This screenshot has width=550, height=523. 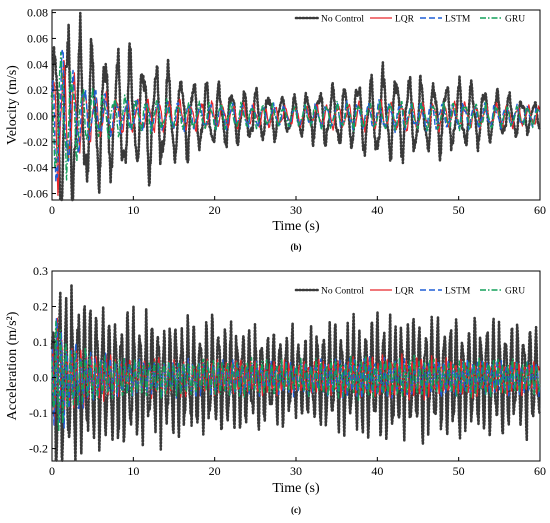 What do you see at coordinates (37, 13) in the screenshot?
I see `y-tick-label: 0.08` at bounding box center [37, 13].